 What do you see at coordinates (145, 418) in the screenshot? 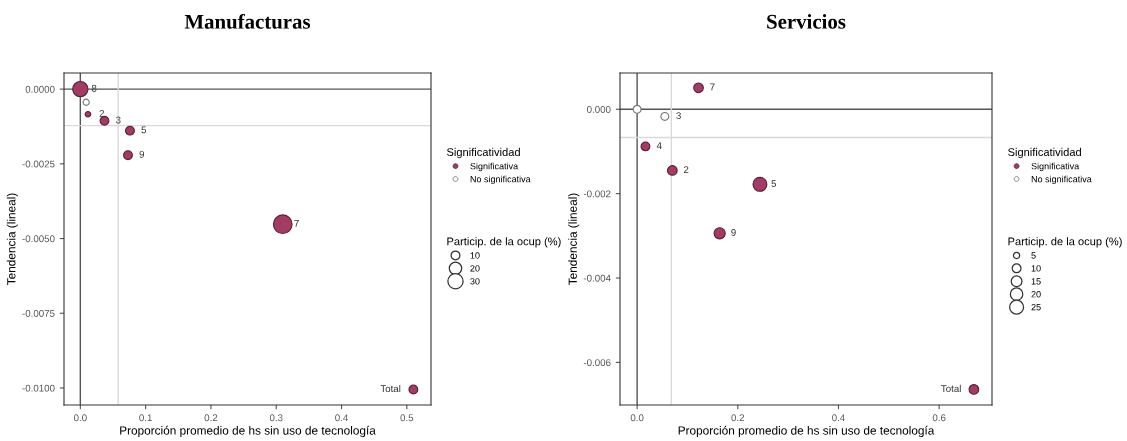
I see `x-tick-label: 0.1` at bounding box center [145, 418].